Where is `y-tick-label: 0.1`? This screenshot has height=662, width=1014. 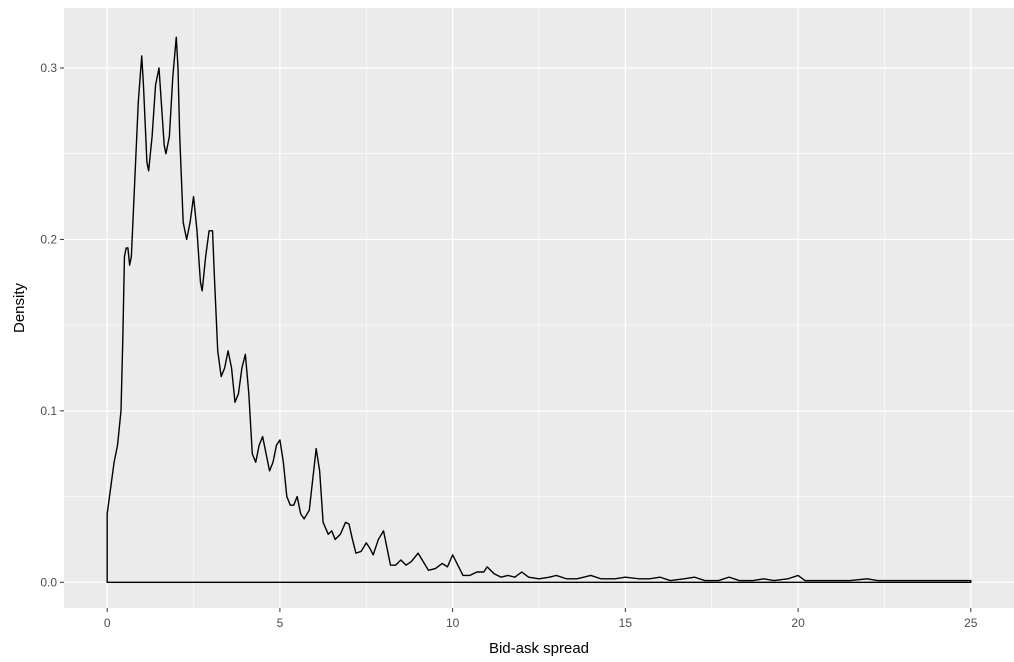
y-tick-label: 0.1 is located at coordinates (48, 411).